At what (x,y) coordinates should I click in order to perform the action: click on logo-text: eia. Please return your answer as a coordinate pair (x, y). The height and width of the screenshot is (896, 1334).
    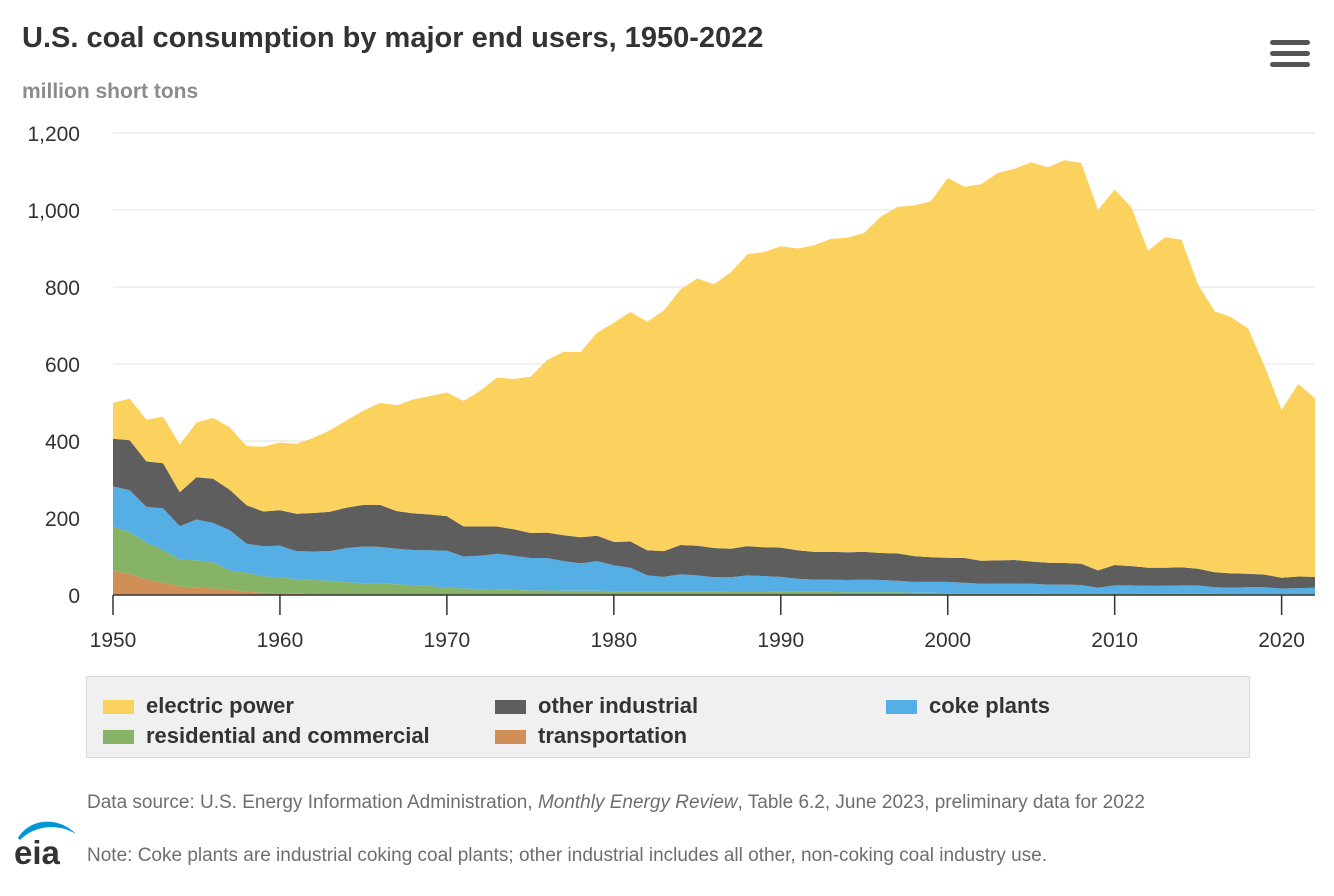
    Looking at the image, I should click on (37, 852).